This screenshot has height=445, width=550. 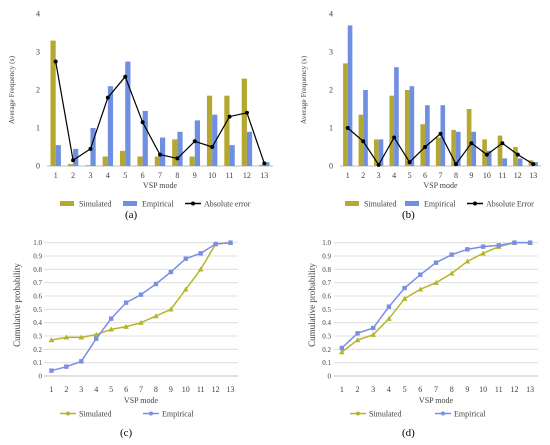 I want to click on y-tick-label: 4, so click(x=38, y=14).